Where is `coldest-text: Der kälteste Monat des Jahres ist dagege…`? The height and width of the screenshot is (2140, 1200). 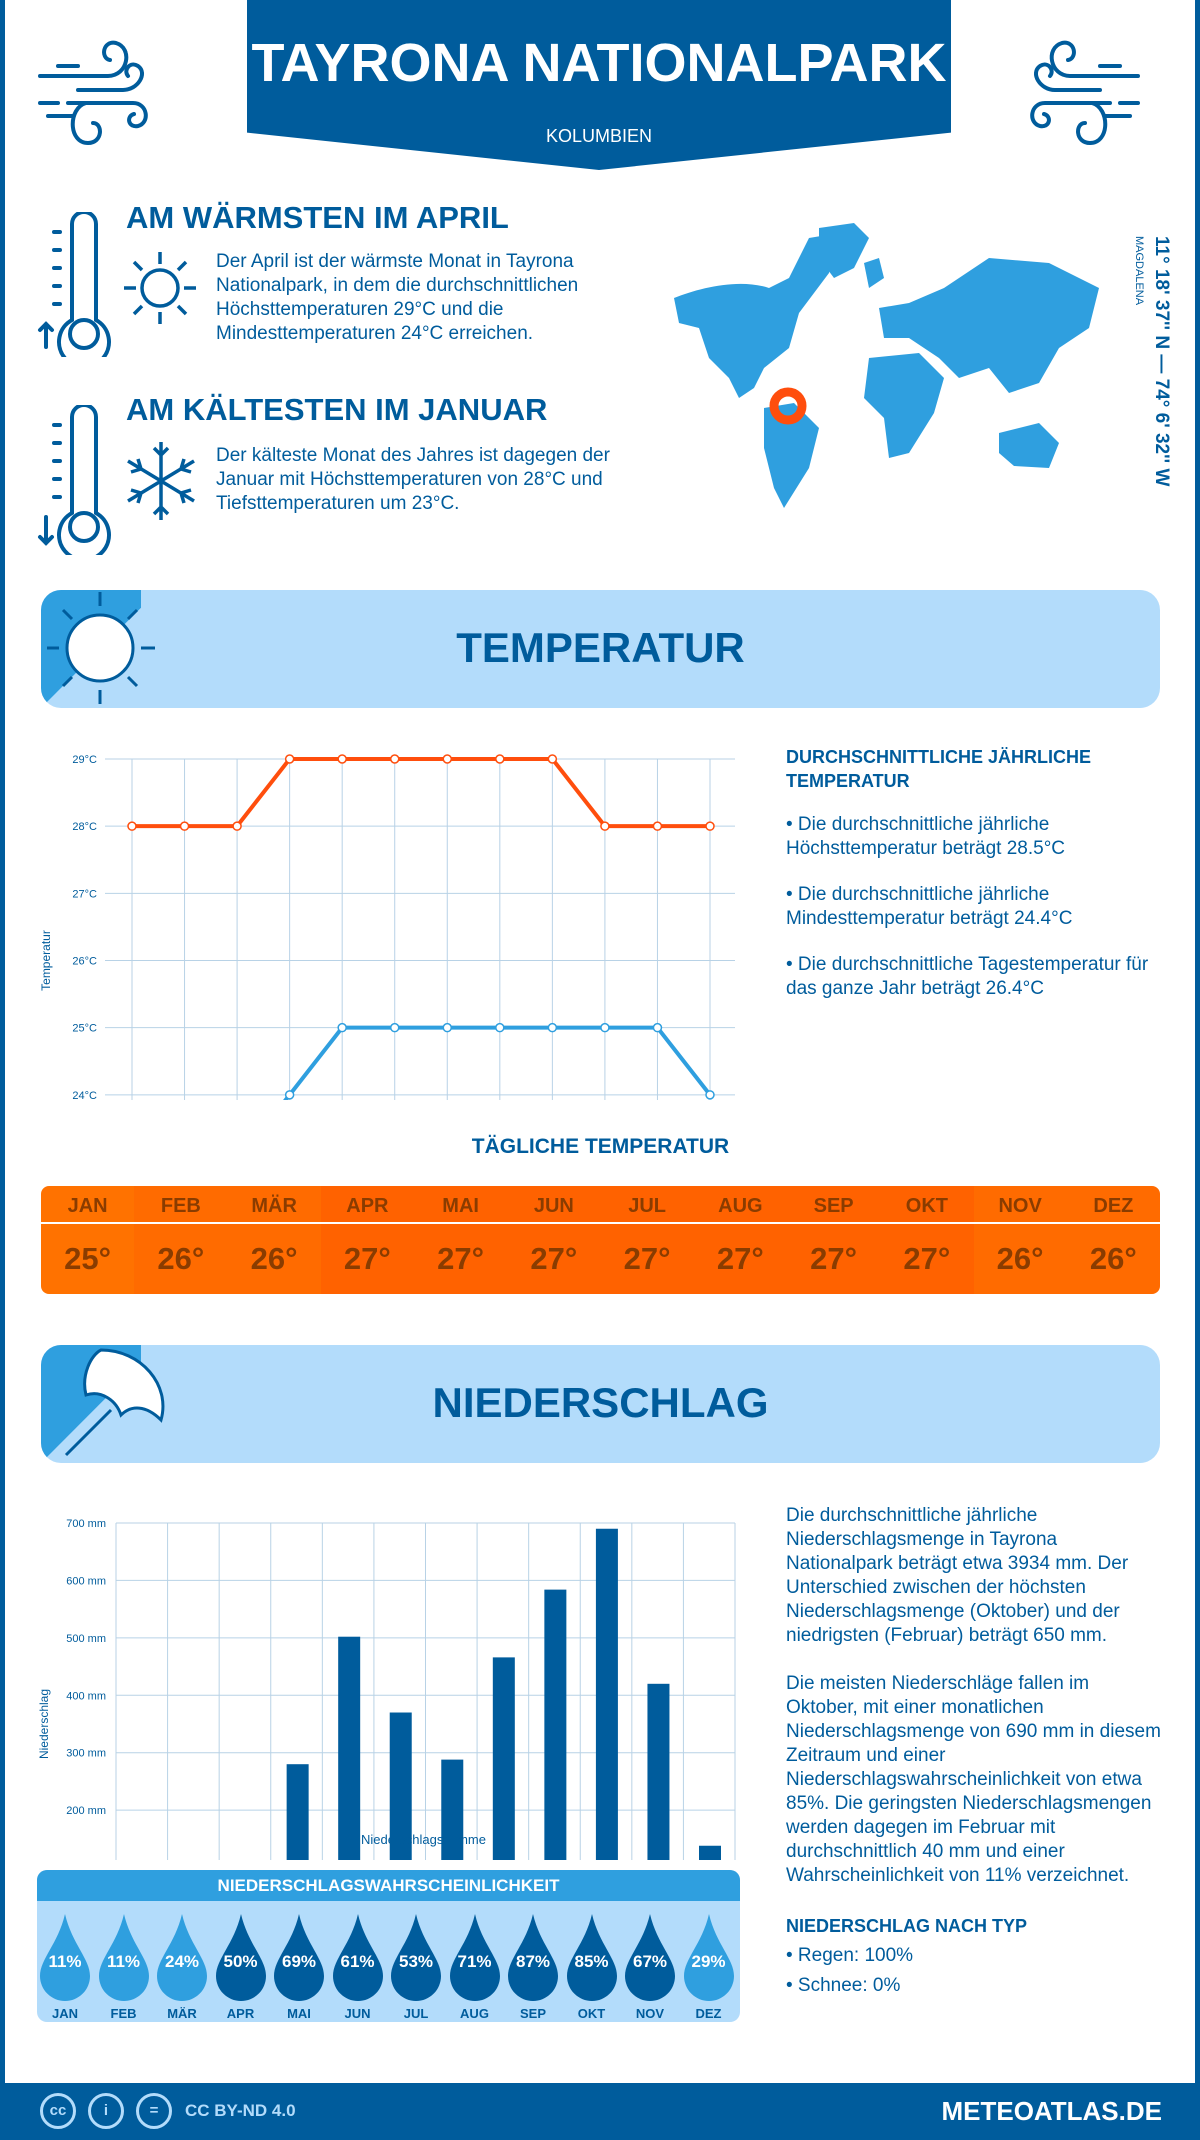
coldest-text: Der kälteste Monat des Jahres ist dagege… is located at coordinates (413, 479).